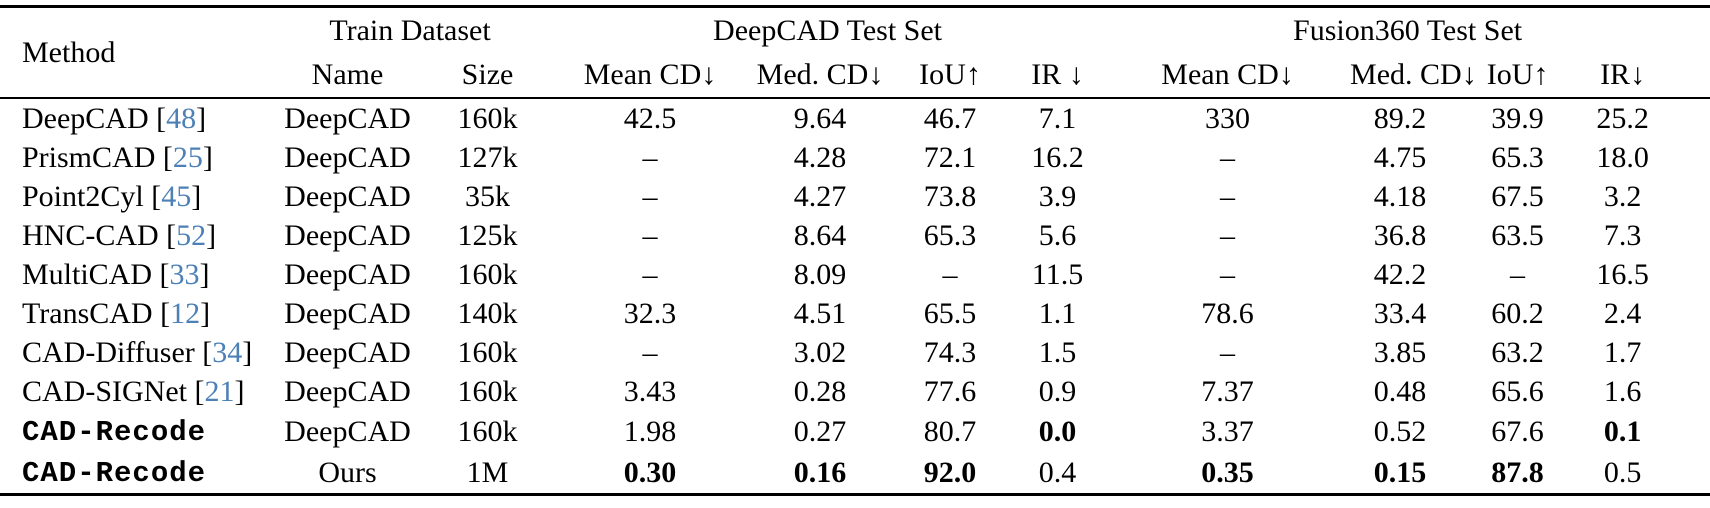 This screenshot has width=1710, height=508. What do you see at coordinates (410, 30) in the screenshot?
I see `col-group-train-dataset: Train Dataset` at bounding box center [410, 30].